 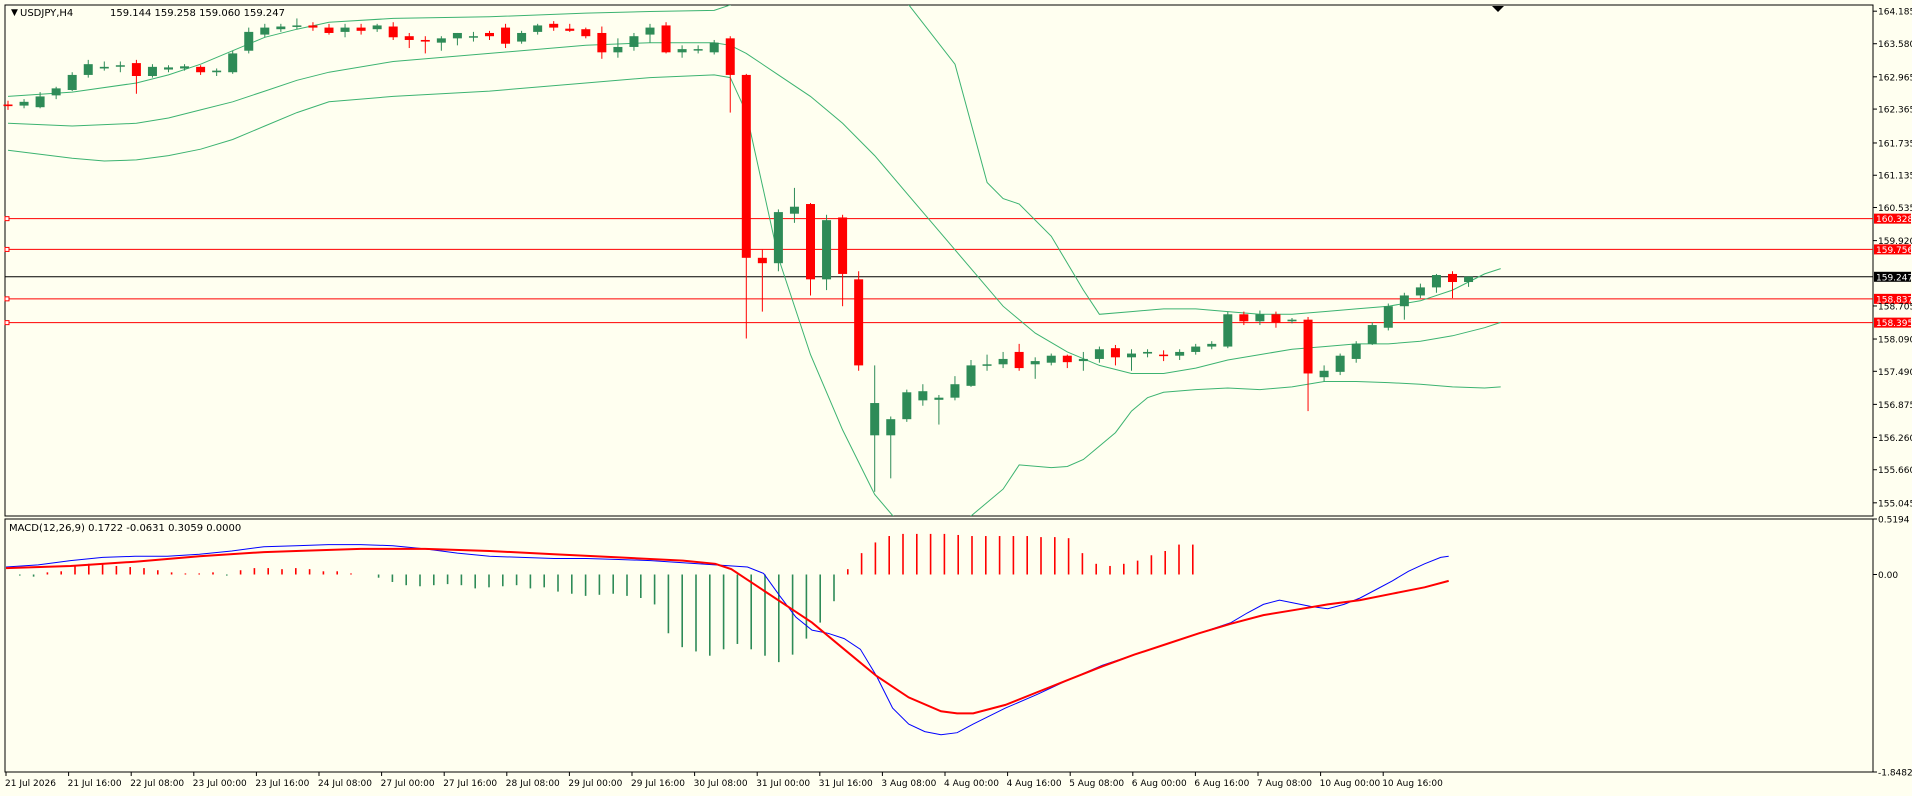 I want to click on price-tick-label: 159.920, so click(x=1895, y=242).